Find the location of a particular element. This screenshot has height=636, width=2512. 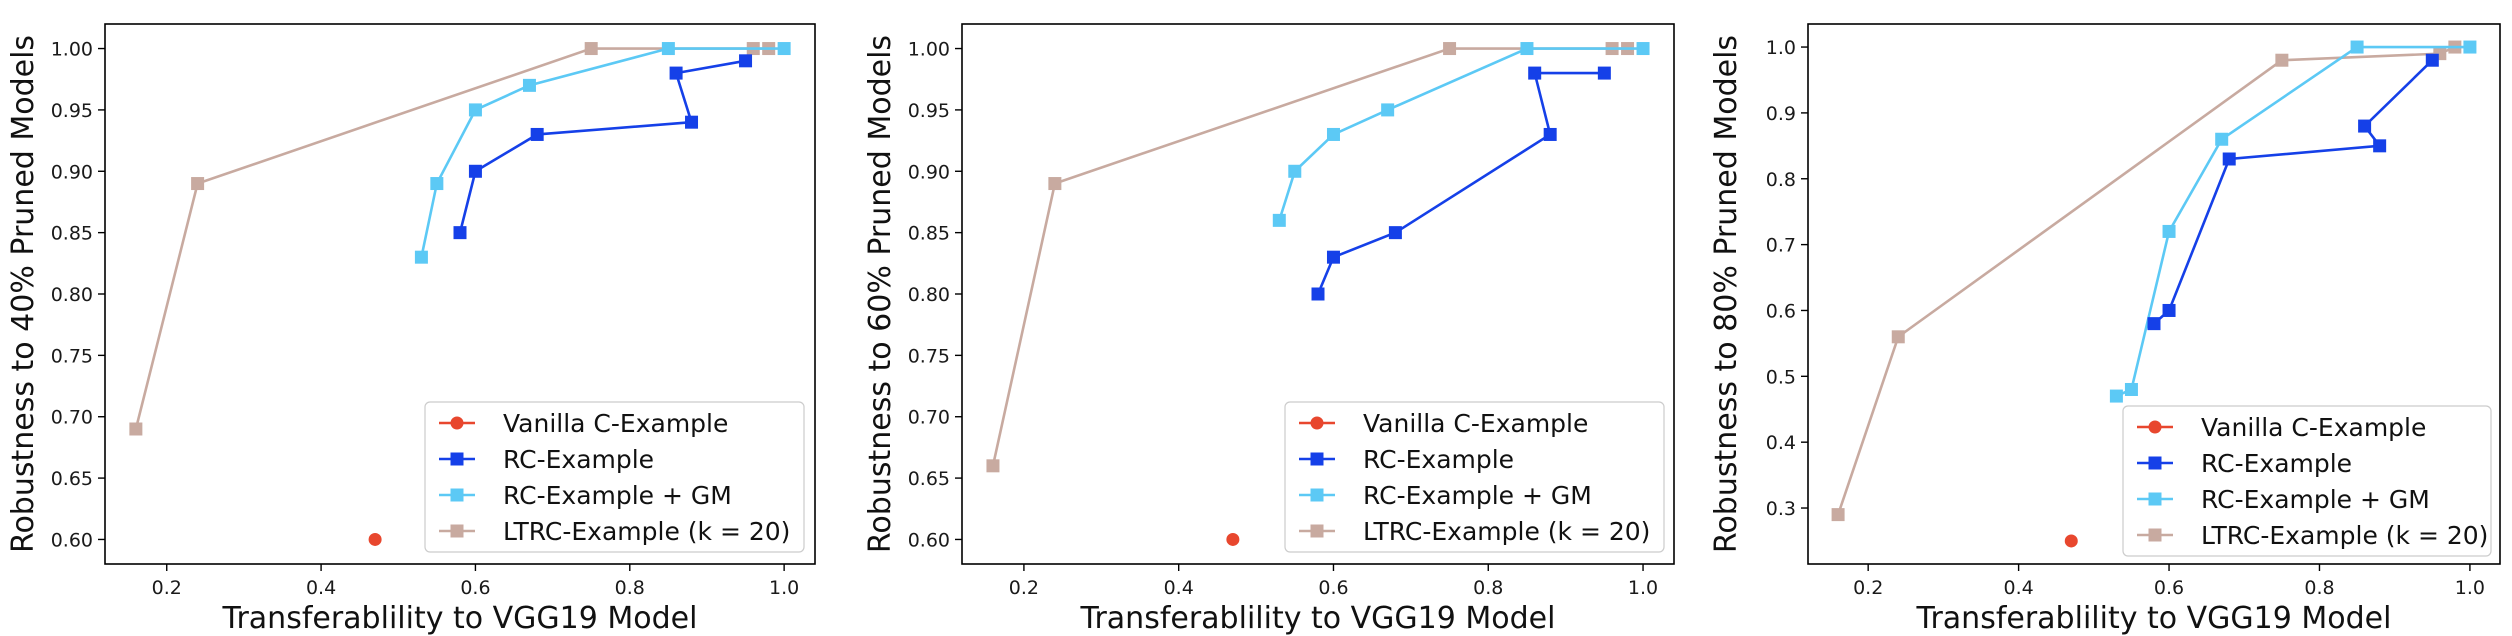

y-tick-label: 0.4 is located at coordinates (1781, 443).